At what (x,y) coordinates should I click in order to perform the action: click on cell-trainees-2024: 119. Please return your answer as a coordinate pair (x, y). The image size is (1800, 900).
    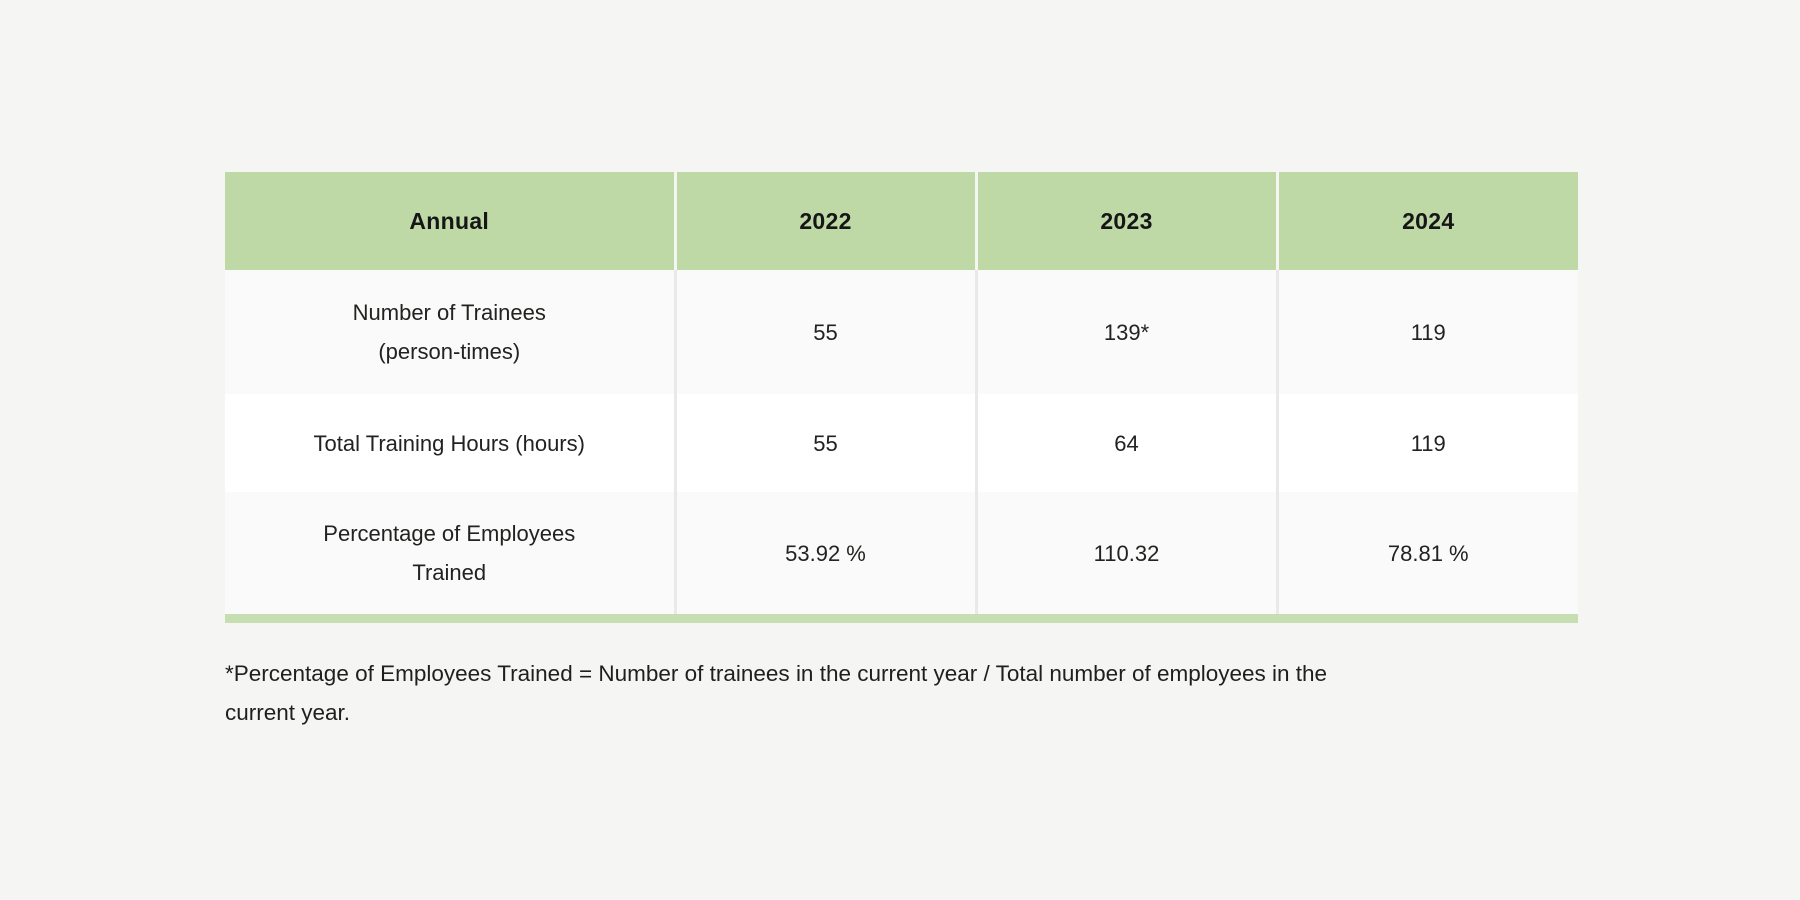
    Looking at the image, I should click on (1426, 332).